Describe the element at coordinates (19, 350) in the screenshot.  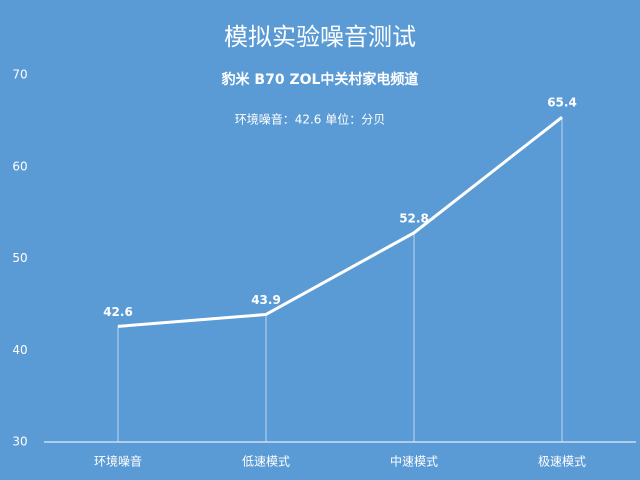
I see `y-tick-label: 40` at that location.